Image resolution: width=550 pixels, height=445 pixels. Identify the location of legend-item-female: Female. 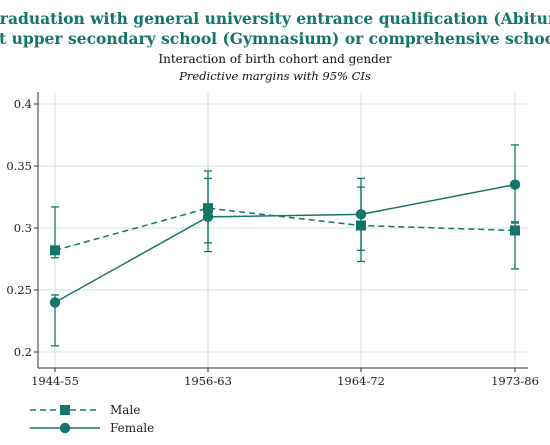
(92, 428).